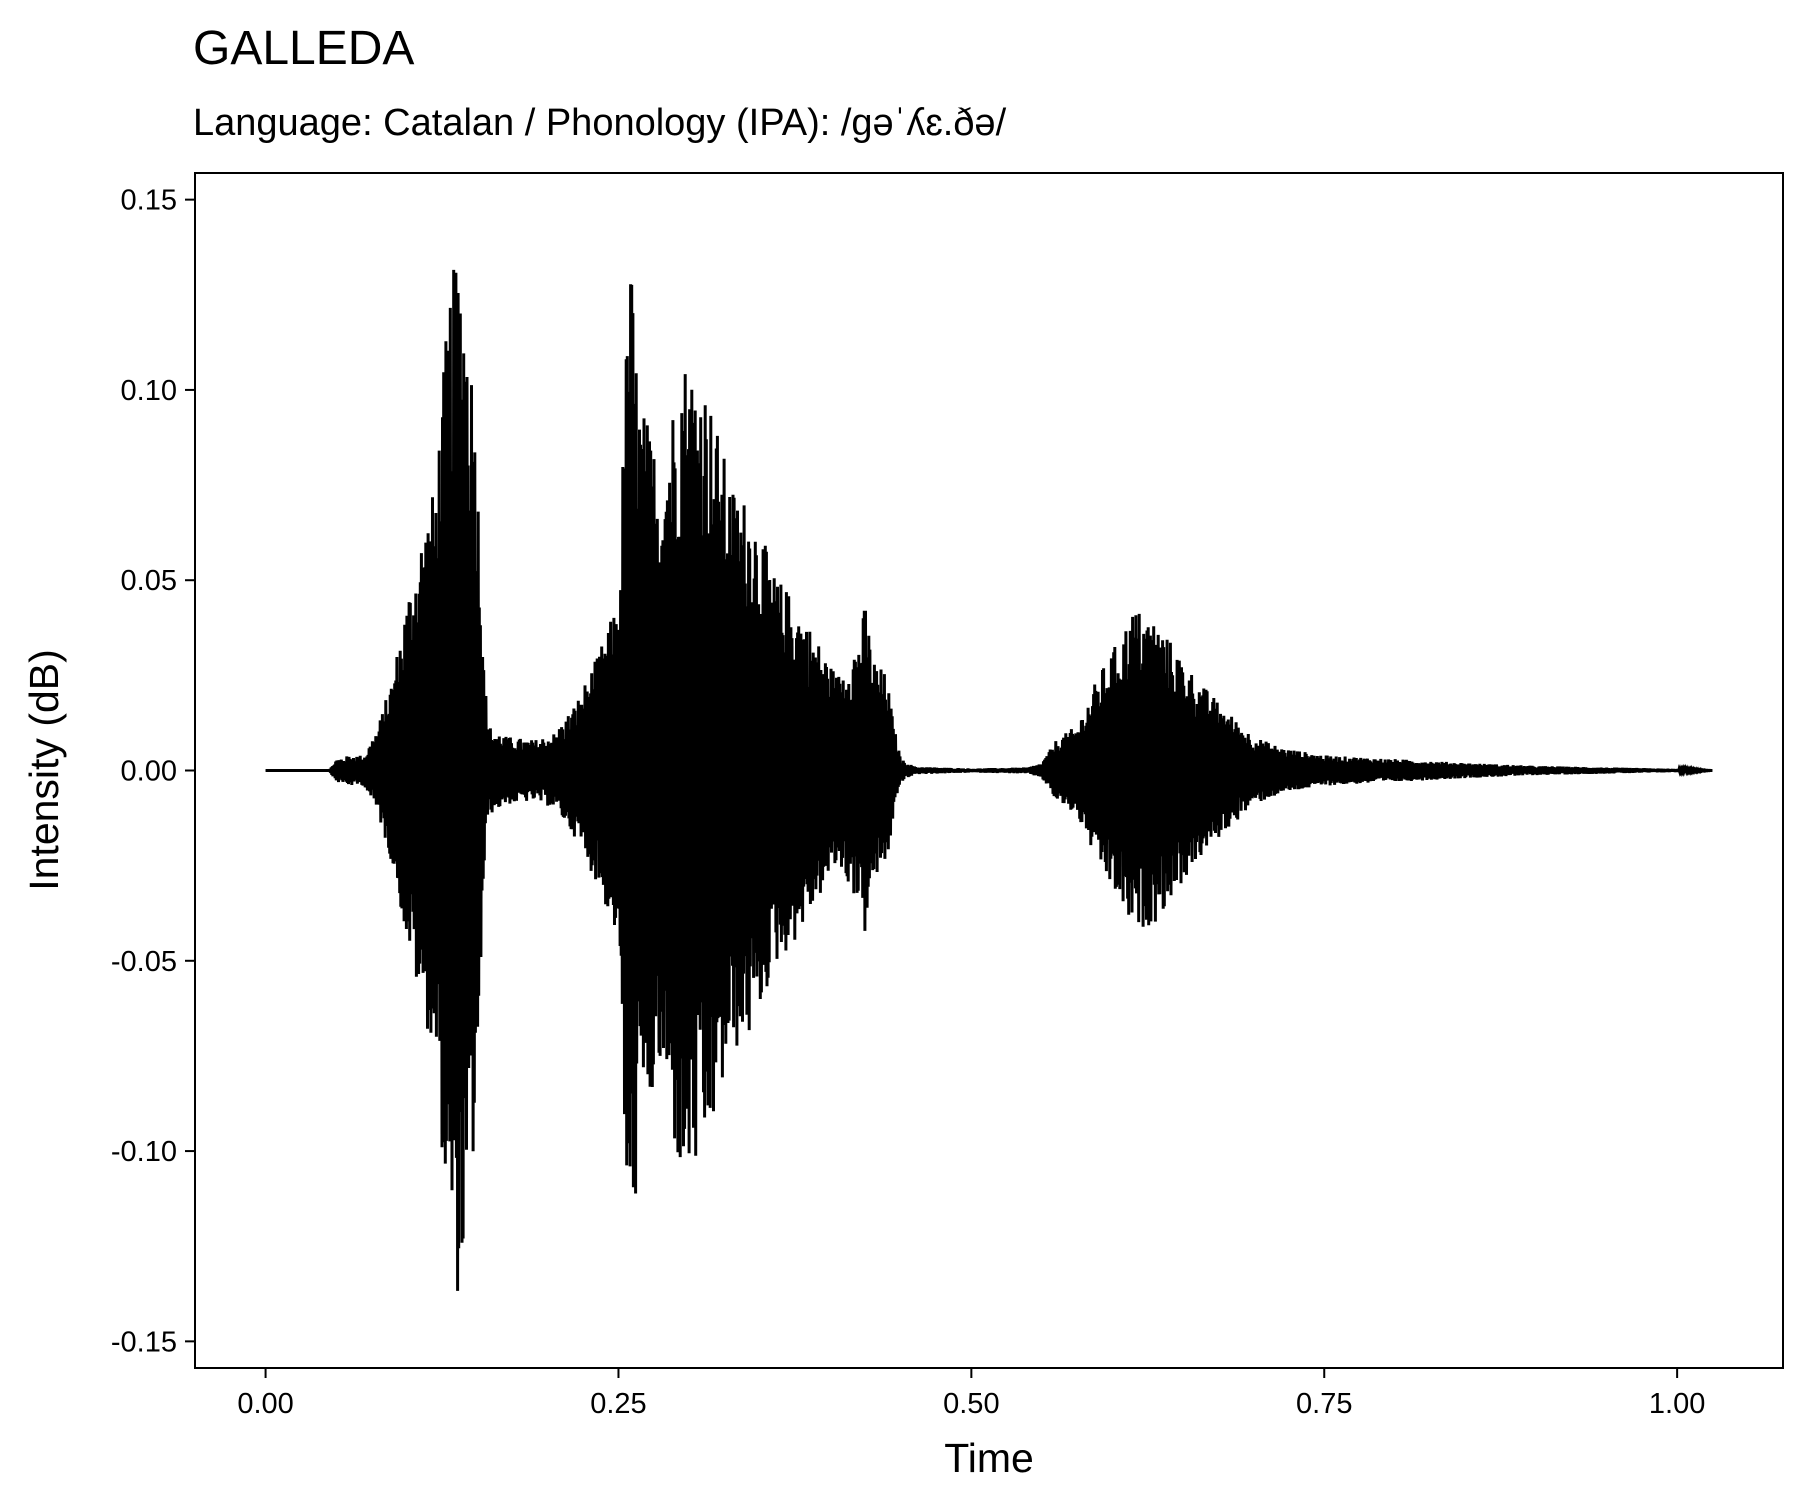 This screenshot has width=1800, height=1505. What do you see at coordinates (149, 581) in the screenshot?
I see `y-tick-label: 0.05` at bounding box center [149, 581].